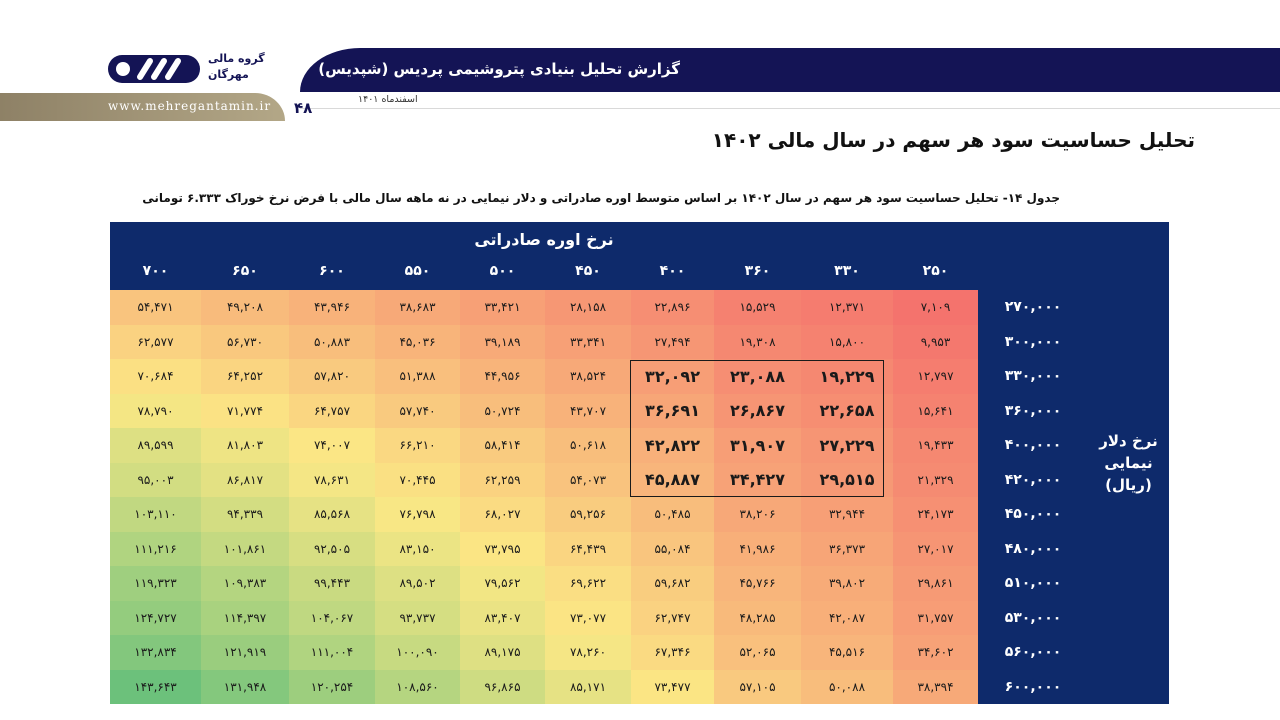 This screenshot has width=1280, height=720. I want to click on table-cell: ۱۱۱,۰۰۴, so click(332, 652).